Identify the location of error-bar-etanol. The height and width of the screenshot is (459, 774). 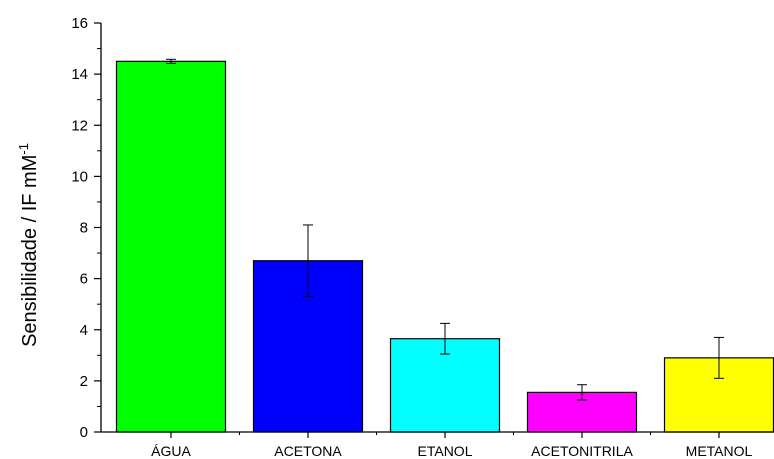
(445, 338).